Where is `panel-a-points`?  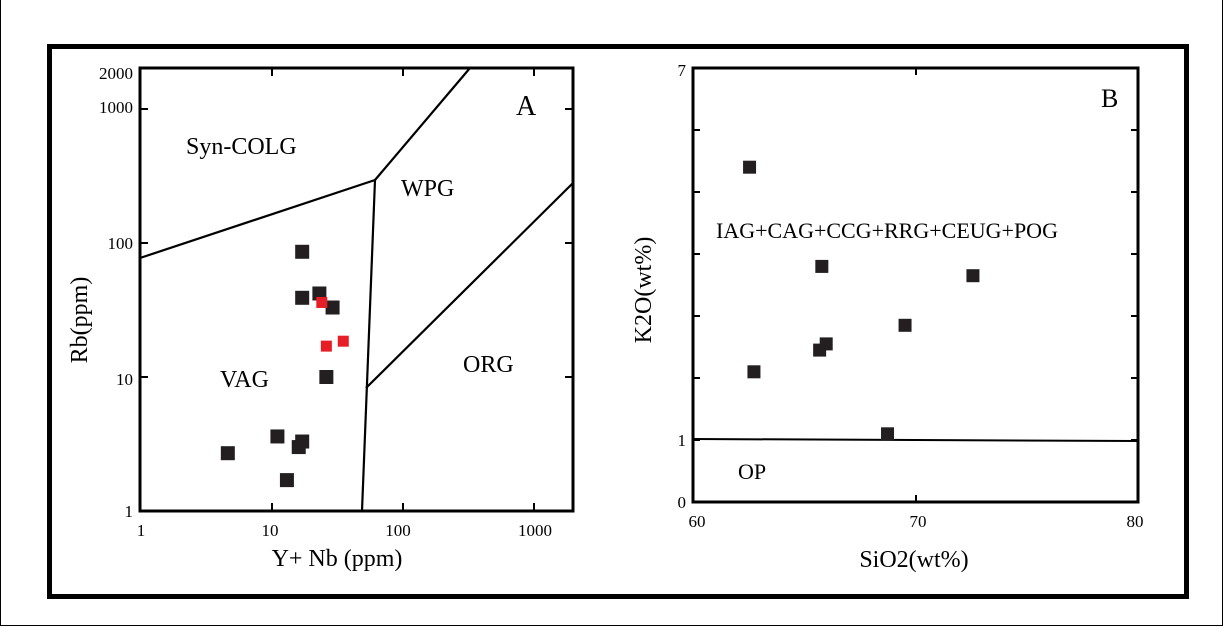
panel-a-points is located at coordinates (285, 366).